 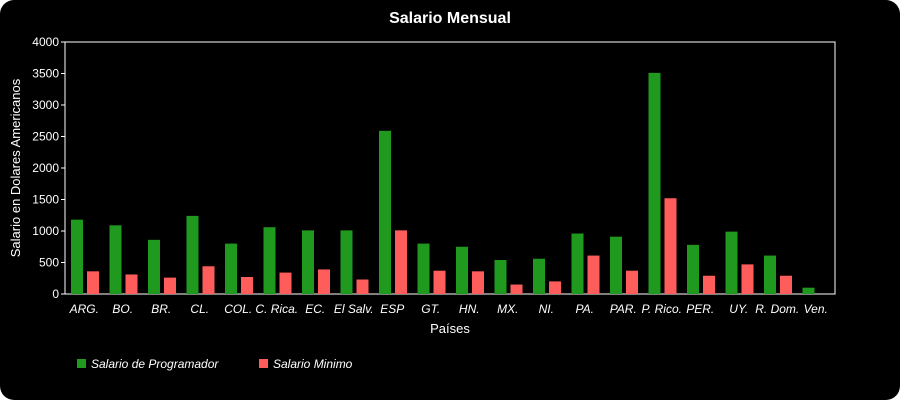 What do you see at coordinates (122, 309) in the screenshot?
I see `x-tick-label: BO.` at bounding box center [122, 309].